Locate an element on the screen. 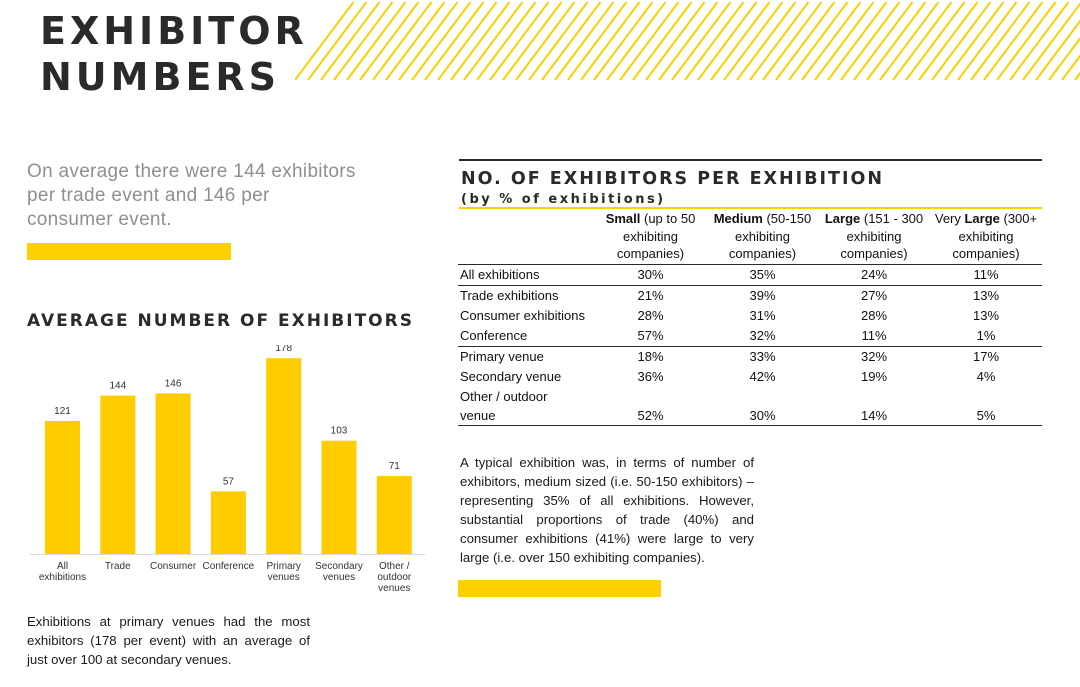 This screenshot has height=687, width=1080. column-header-small: Small (up to 50 exhibiting companies) is located at coordinates (650, 236).